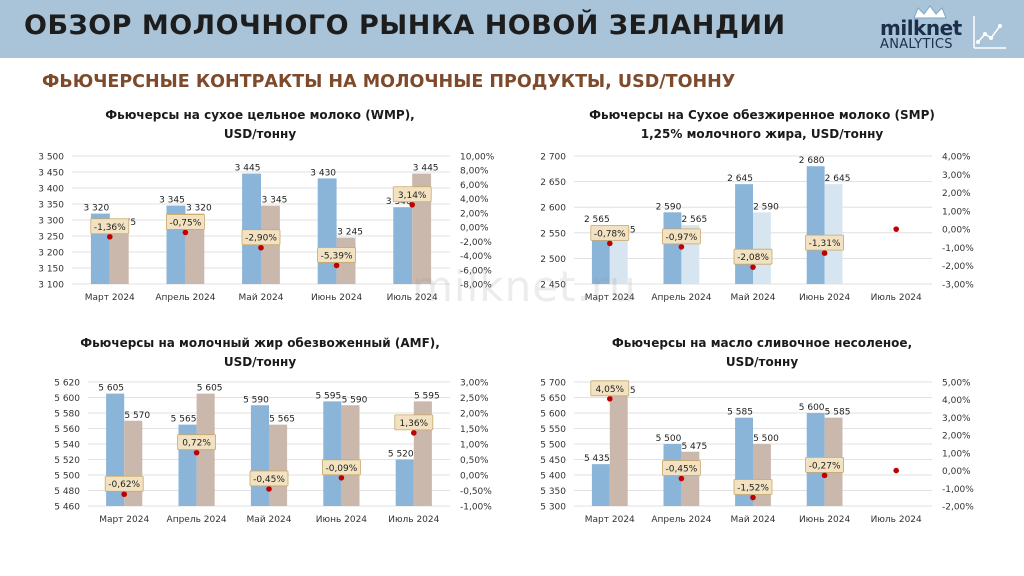  What do you see at coordinates (553, 234) in the screenshot?
I see `y-tick-label: 2 550` at bounding box center [553, 234].